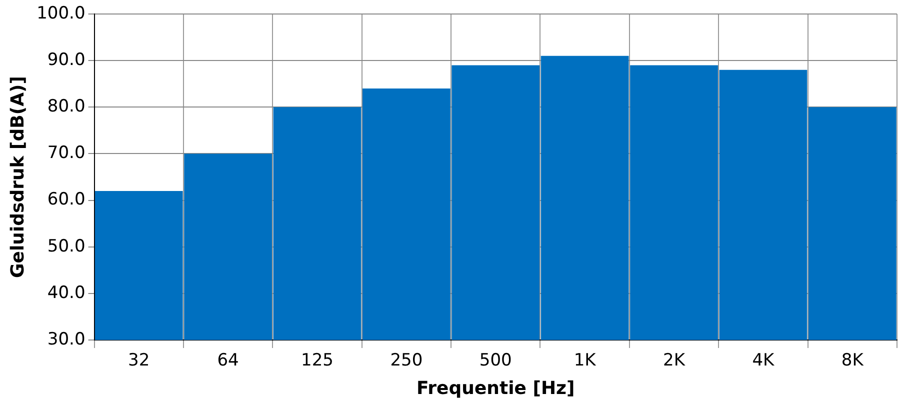 This screenshot has width=899, height=408. I want to click on y-tick-label: 40.0, so click(66, 292).